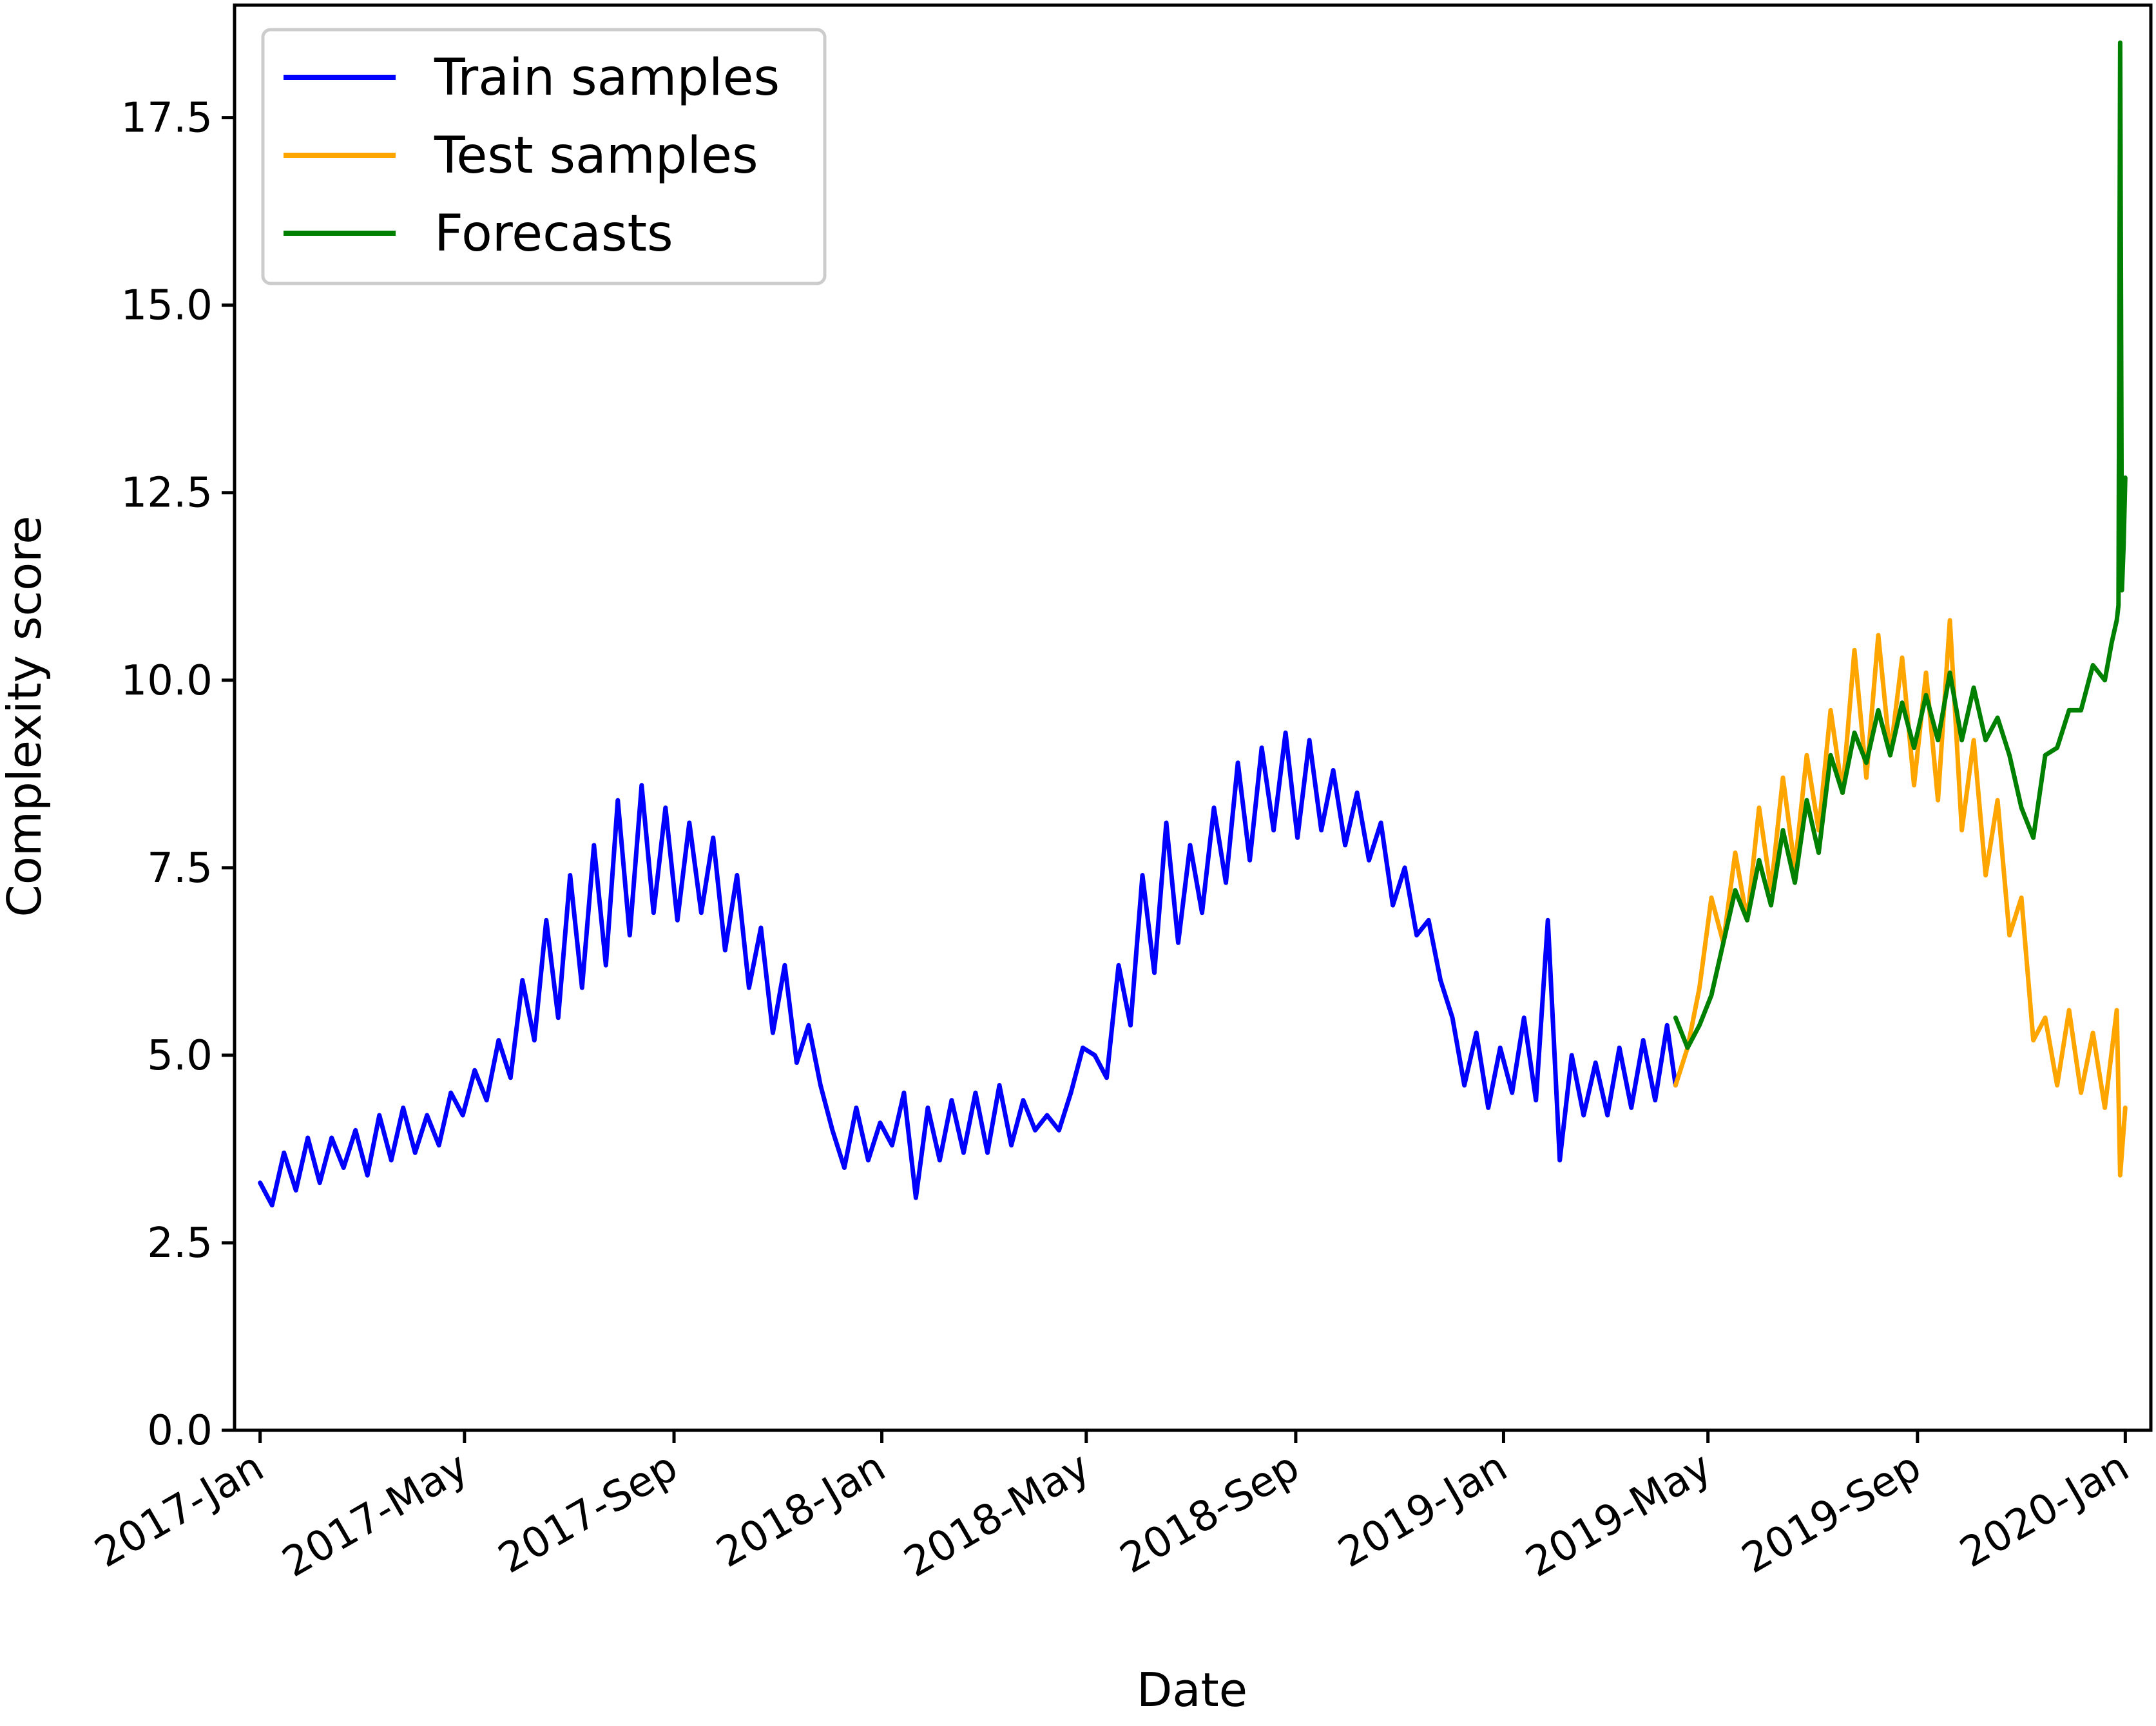  Describe the element at coordinates (596, 156) in the screenshot. I see `legend-label: Test samples` at that location.